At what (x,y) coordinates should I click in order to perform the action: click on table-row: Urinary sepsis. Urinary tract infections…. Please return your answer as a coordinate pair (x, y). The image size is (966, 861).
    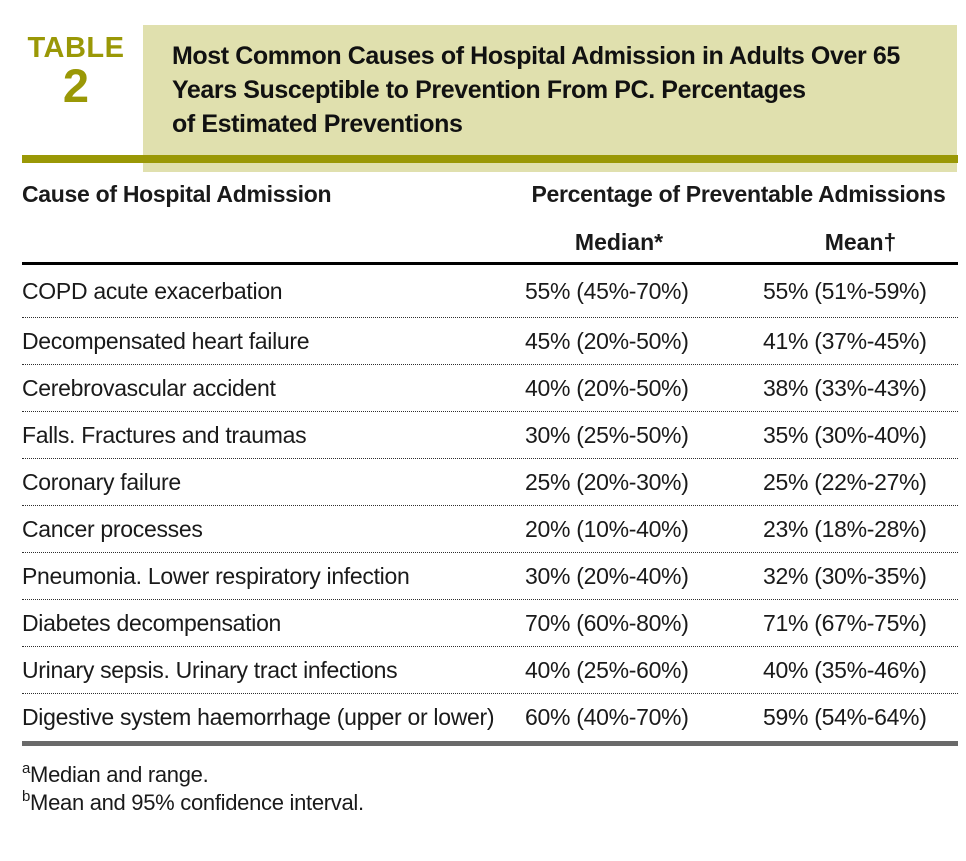
    Looking at the image, I should click on (490, 670).